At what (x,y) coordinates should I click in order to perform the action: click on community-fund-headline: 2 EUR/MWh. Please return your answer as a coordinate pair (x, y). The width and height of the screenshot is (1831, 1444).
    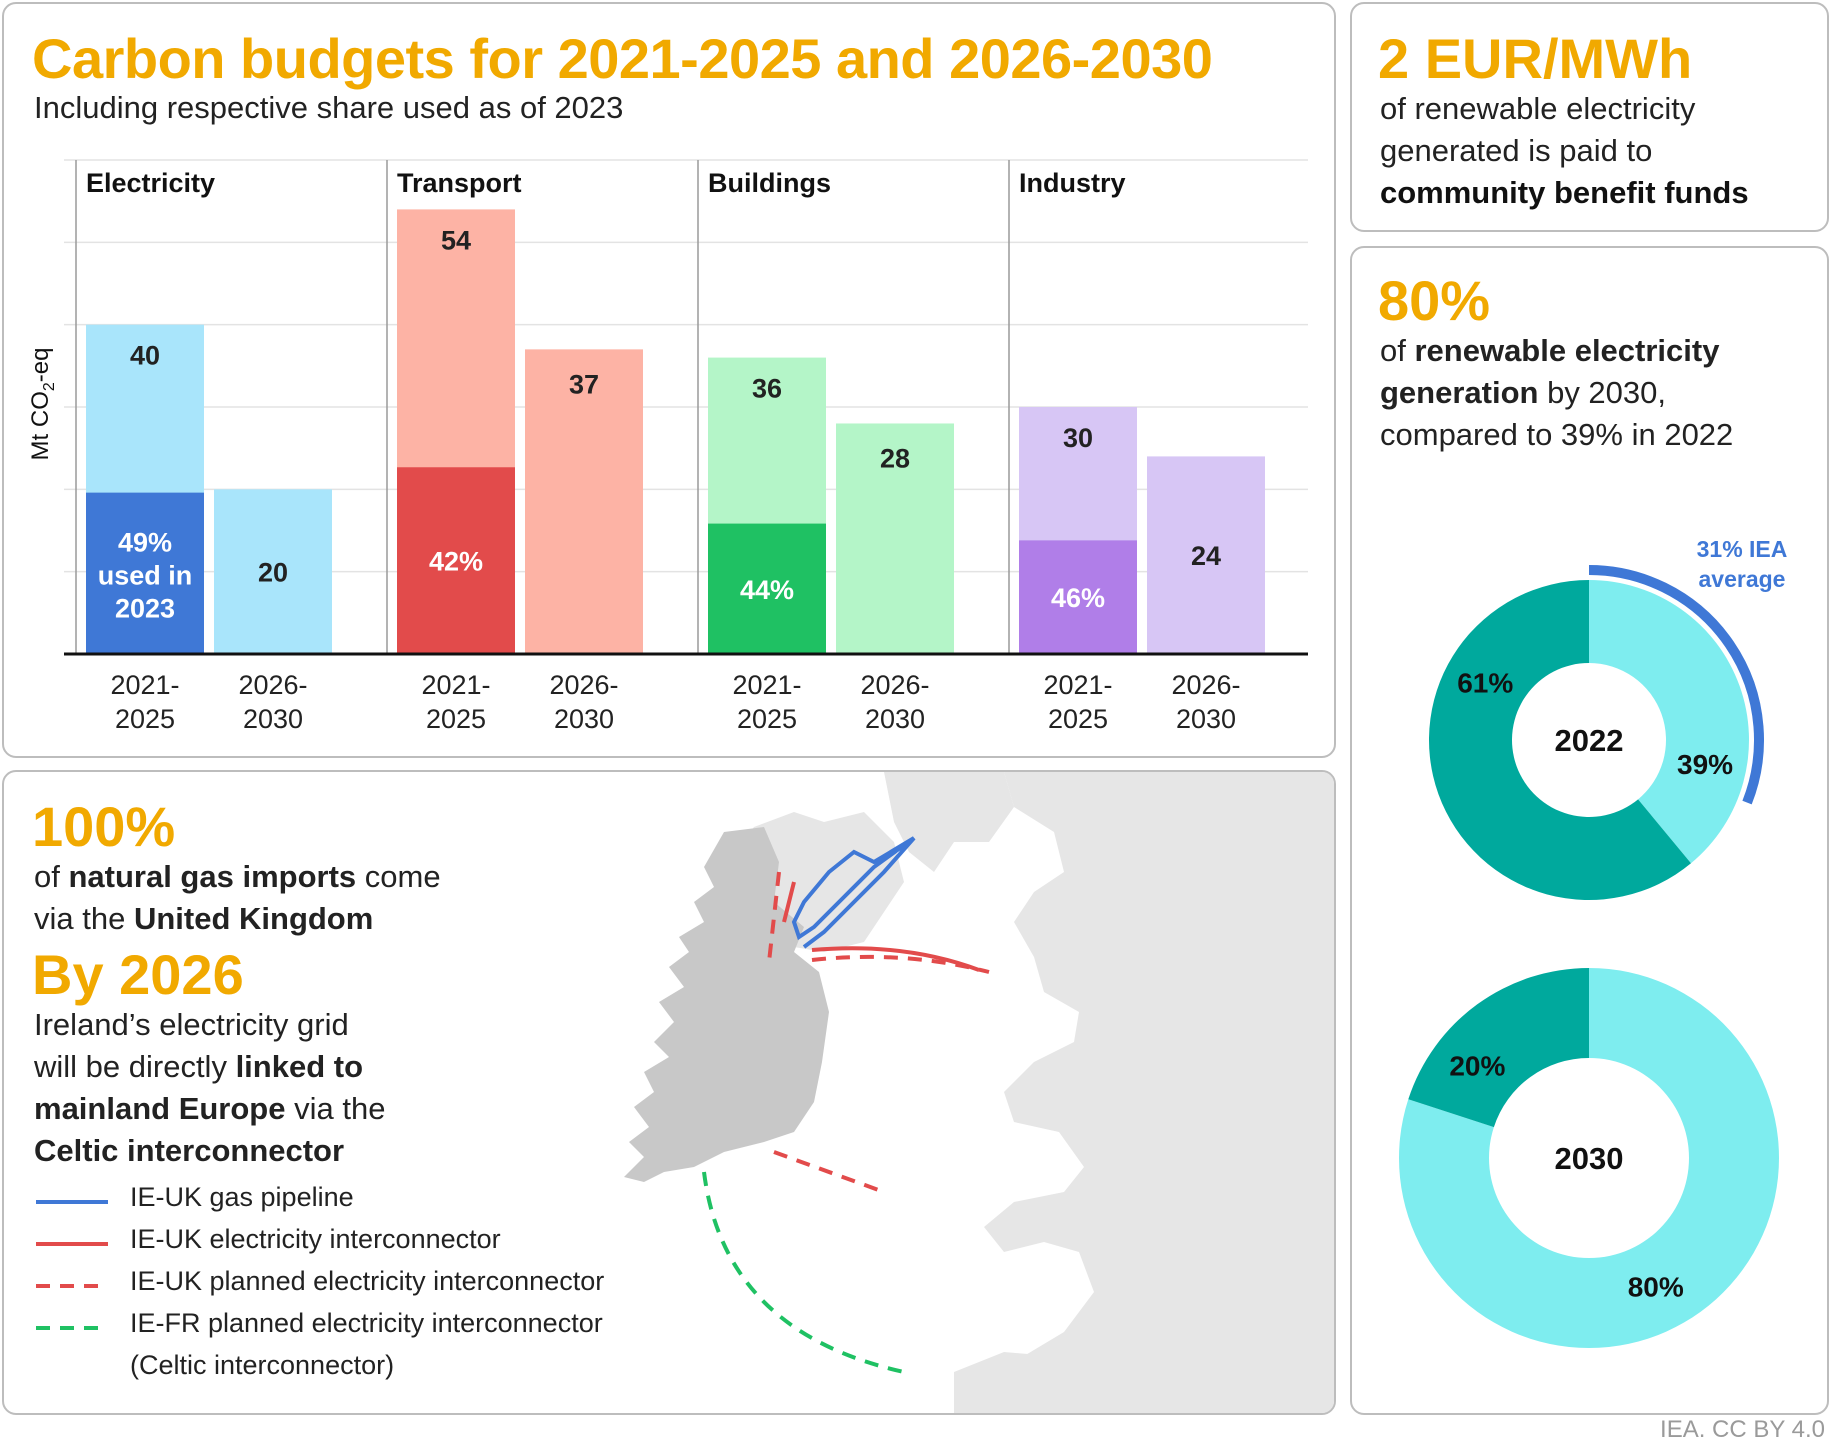
    Looking at the image, I should click on (1535, 58).